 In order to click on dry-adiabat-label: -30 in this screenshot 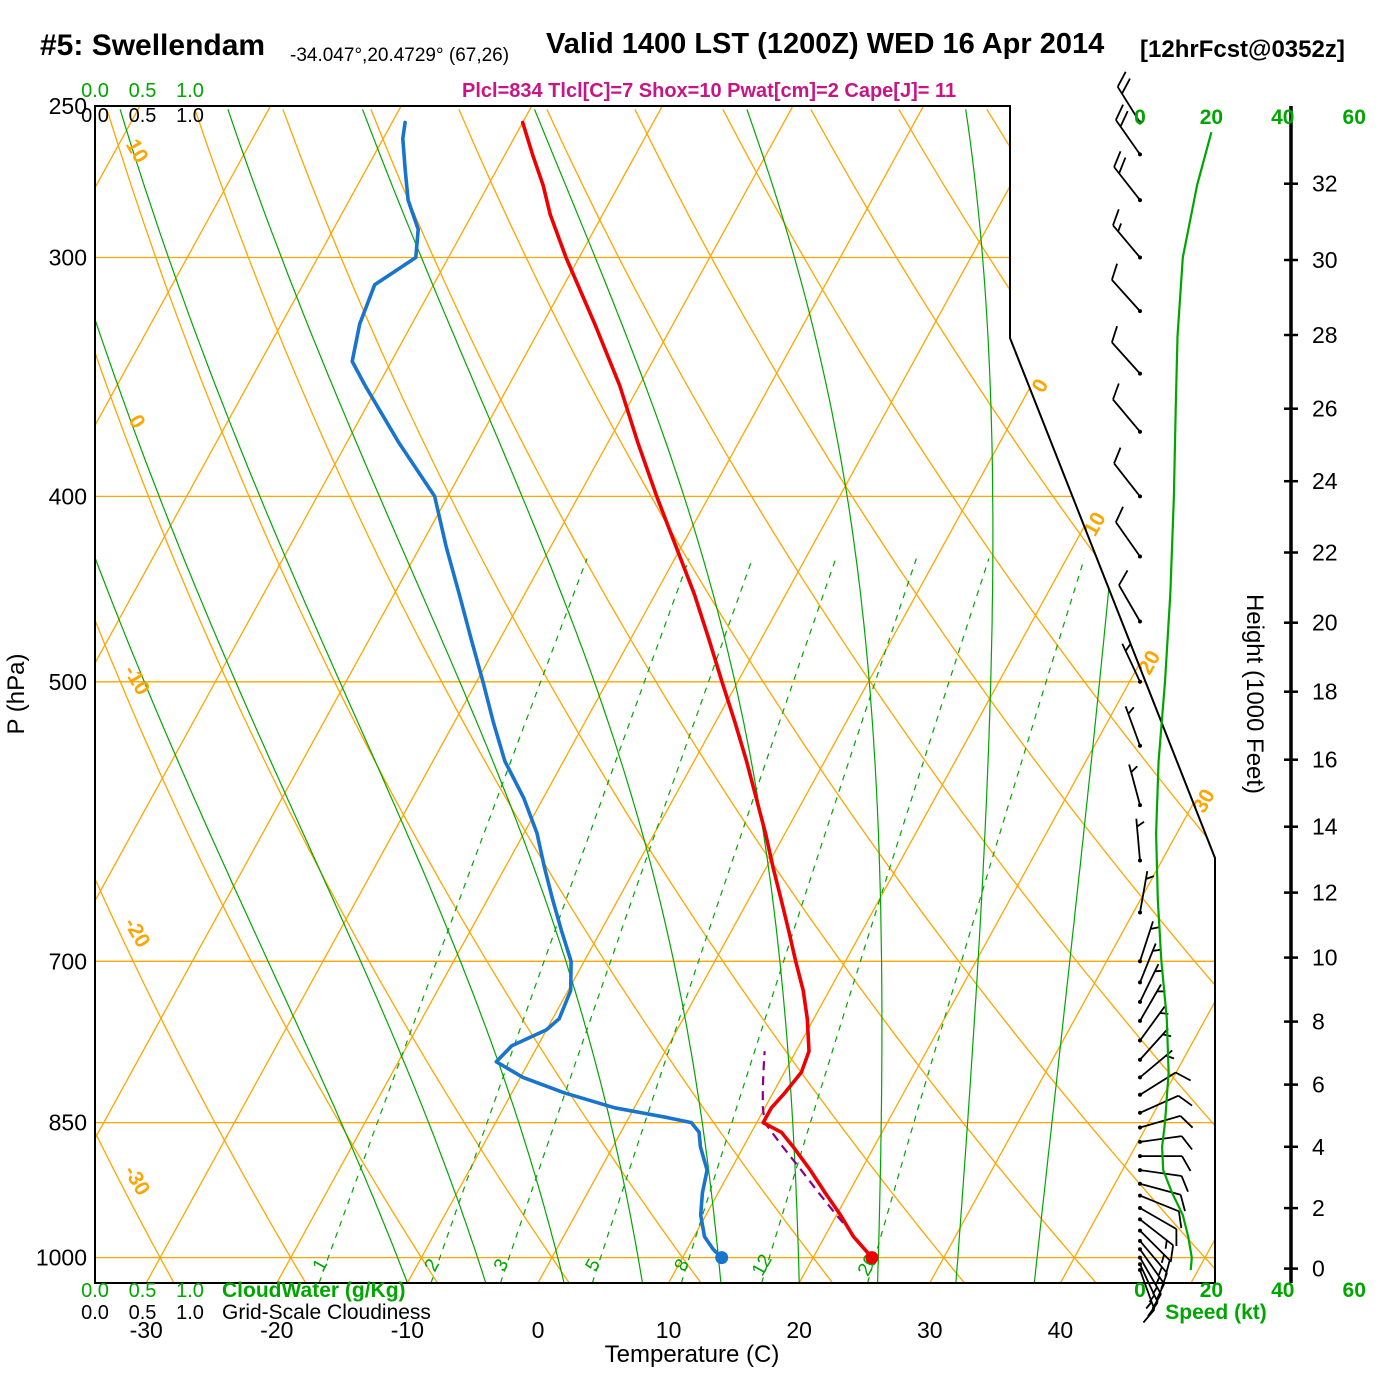, I will do `click(136, 1181)`.